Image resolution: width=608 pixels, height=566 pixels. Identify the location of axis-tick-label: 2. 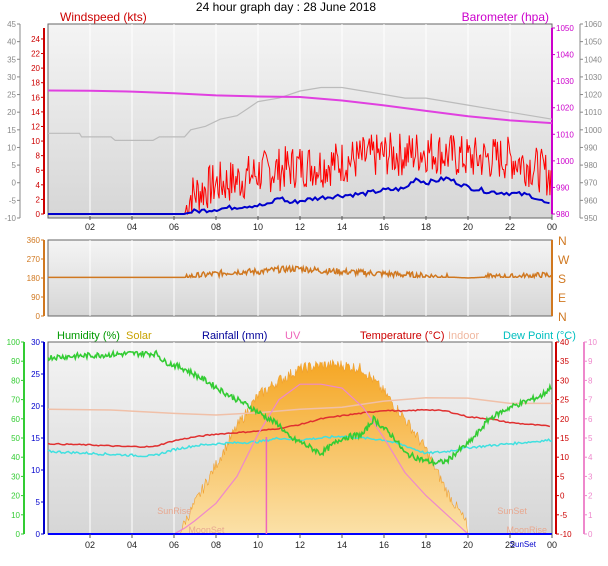
(590, 496).